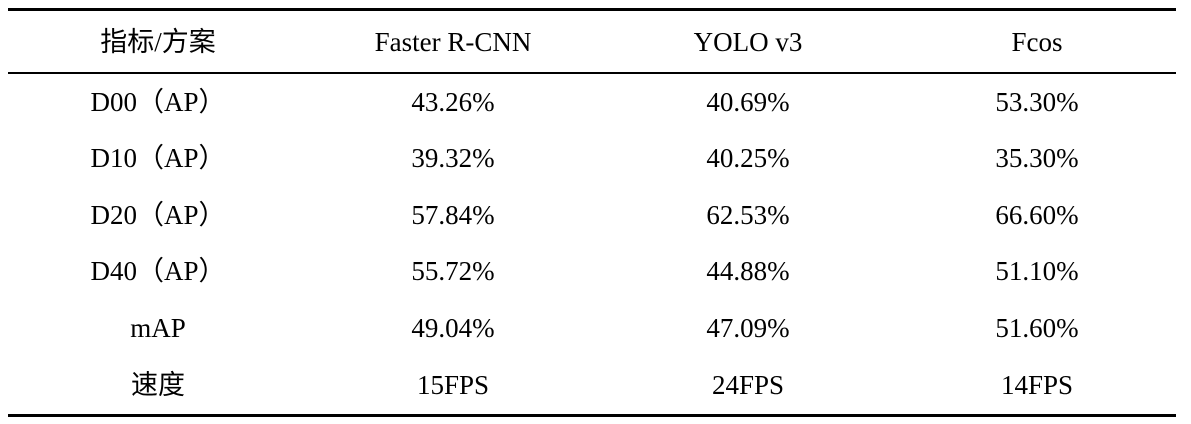 The height and width of the screenshot is (424, 1191). I want to click on cell-value: 14FPS, so click(1037, 384).